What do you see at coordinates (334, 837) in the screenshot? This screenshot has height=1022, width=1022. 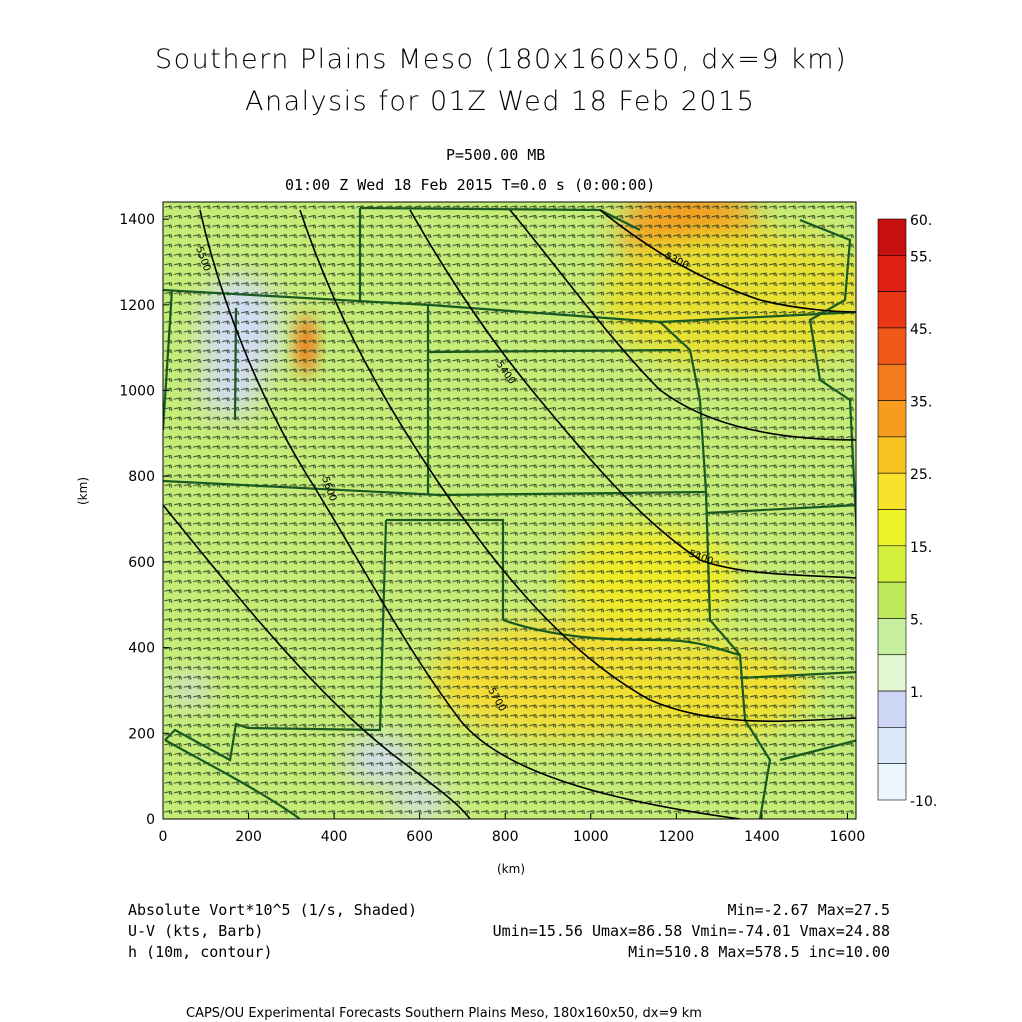 I see `x-tick-label: 400` at bounding box center [334, 837].